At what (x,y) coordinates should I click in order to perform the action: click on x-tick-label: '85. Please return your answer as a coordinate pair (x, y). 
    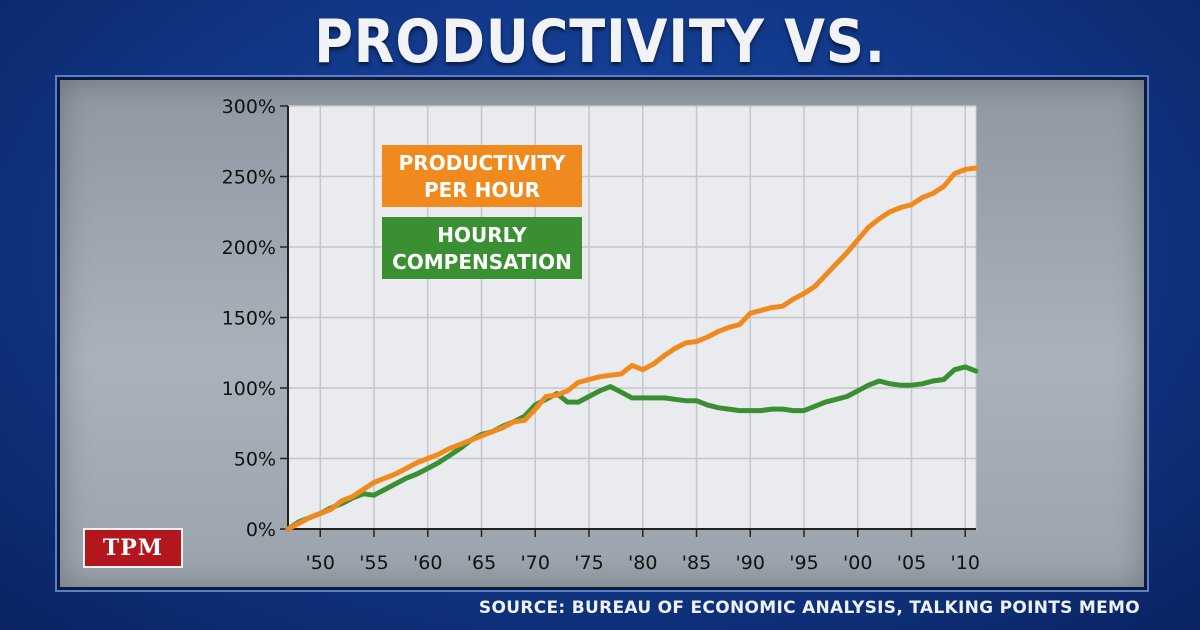
    Looking at the image, I should click on (696, 563).